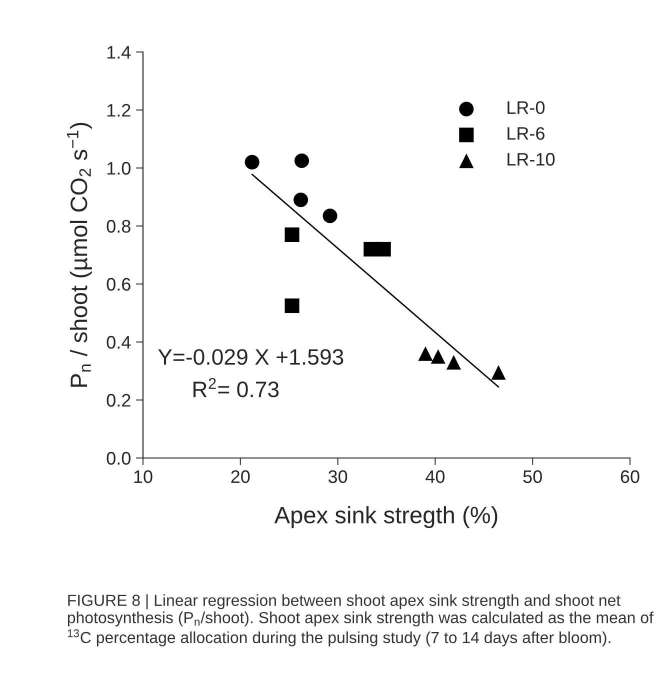 This screenshot has height=687, width=669. Describe the element at coordinates (118, 342) in the screenshot. I see `y-tick-label: 0.4` at that location.